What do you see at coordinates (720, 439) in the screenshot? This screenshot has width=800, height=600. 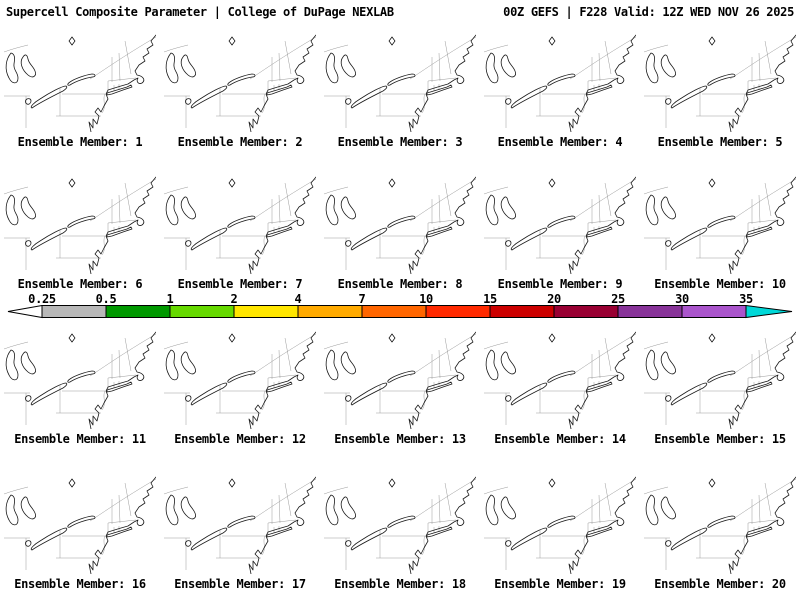 I see `ensemble-member-label: Ensemble Member: 15` at bounding box center [720, 439].